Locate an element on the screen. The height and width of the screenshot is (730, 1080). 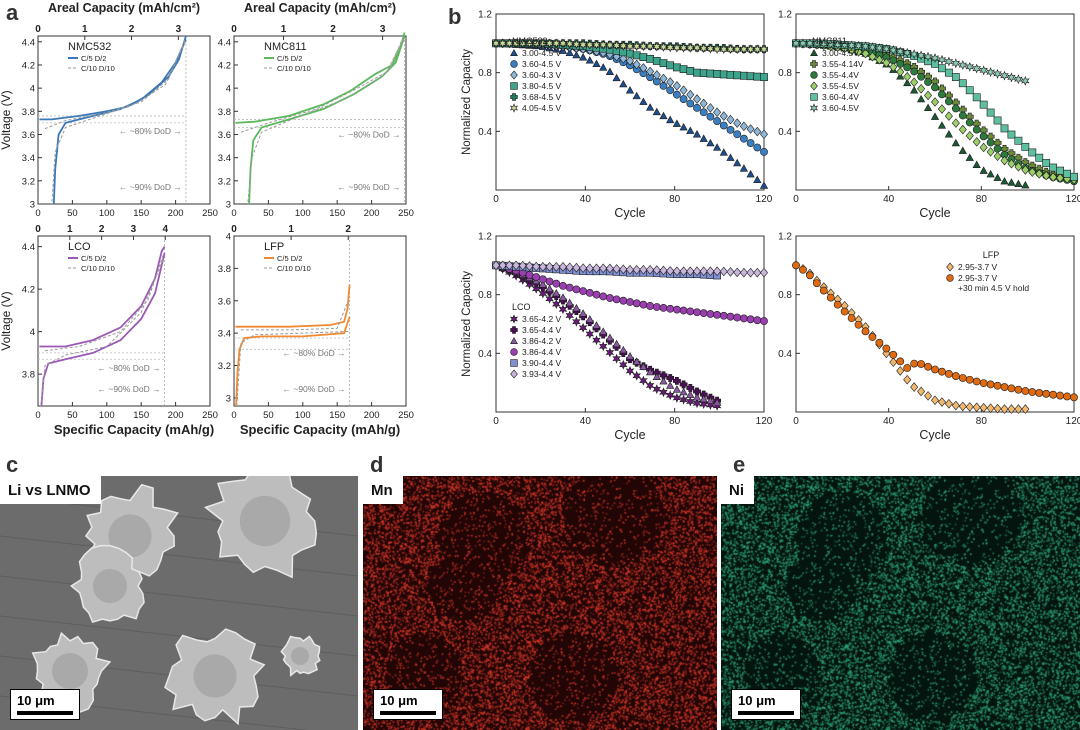
legend-label: +30 min 4.5 V hold is located at coordinates (993, 288).